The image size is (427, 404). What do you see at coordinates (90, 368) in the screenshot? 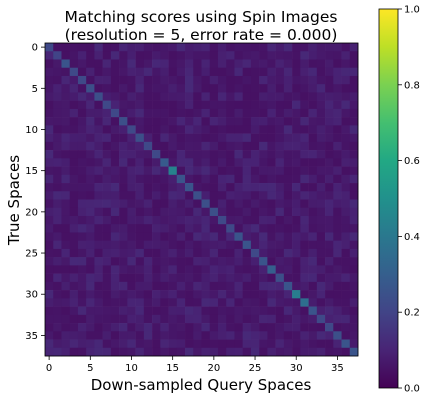
I see `x-tick-label: 5` at bounding box center [90, 368].